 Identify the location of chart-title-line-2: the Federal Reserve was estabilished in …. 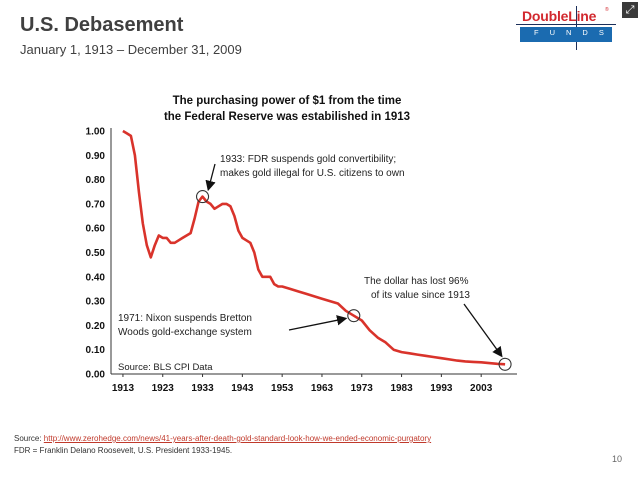
(287, 117).